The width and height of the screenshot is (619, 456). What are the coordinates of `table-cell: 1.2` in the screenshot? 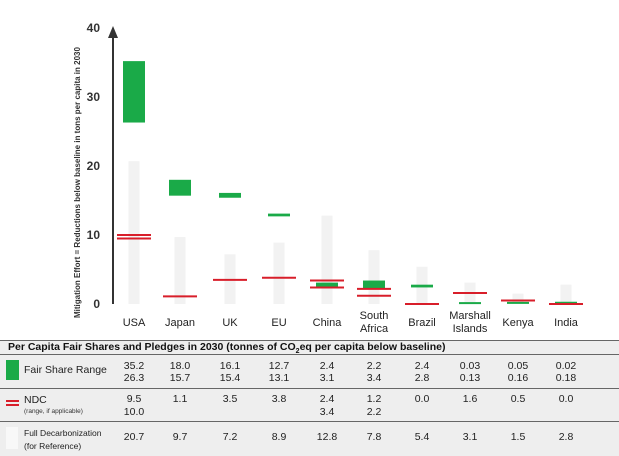 It's located at (374, 399).